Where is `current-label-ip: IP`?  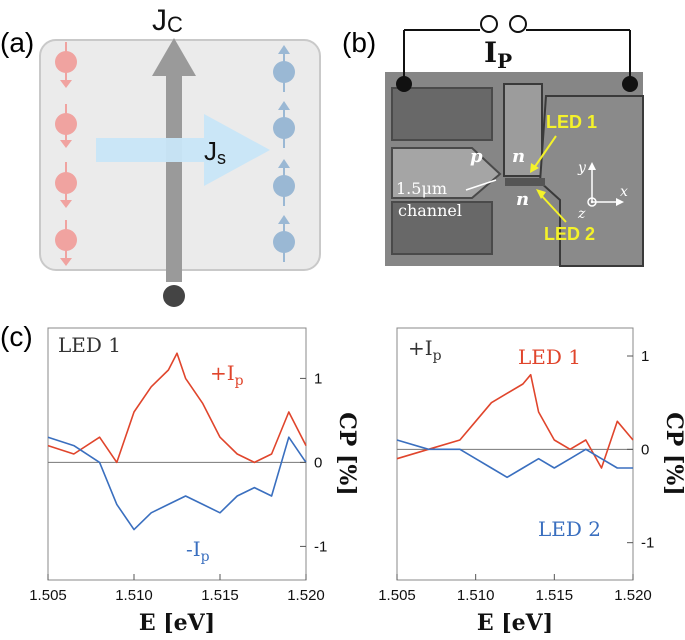
current-label-ip: IP is located at coordinates (498, 54).